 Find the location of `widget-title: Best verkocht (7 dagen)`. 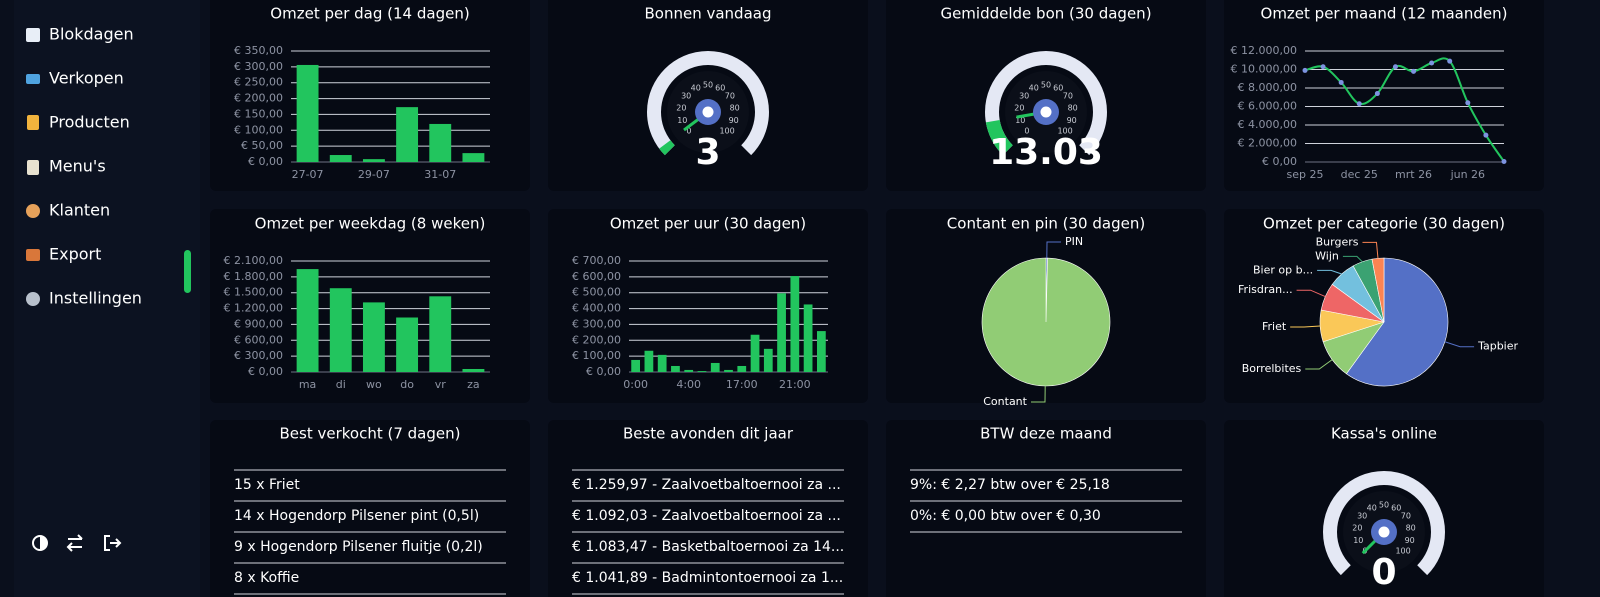

widget-title: Best verkocht (7 dagen) is located at coordinates (370, 434).